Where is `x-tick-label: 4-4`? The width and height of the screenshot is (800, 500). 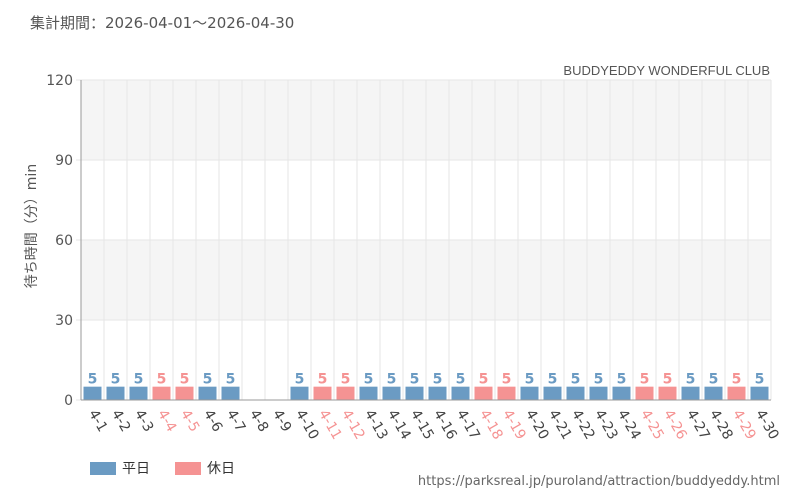
x-tick-label: 4-4 is located at coordinates (166, 421).